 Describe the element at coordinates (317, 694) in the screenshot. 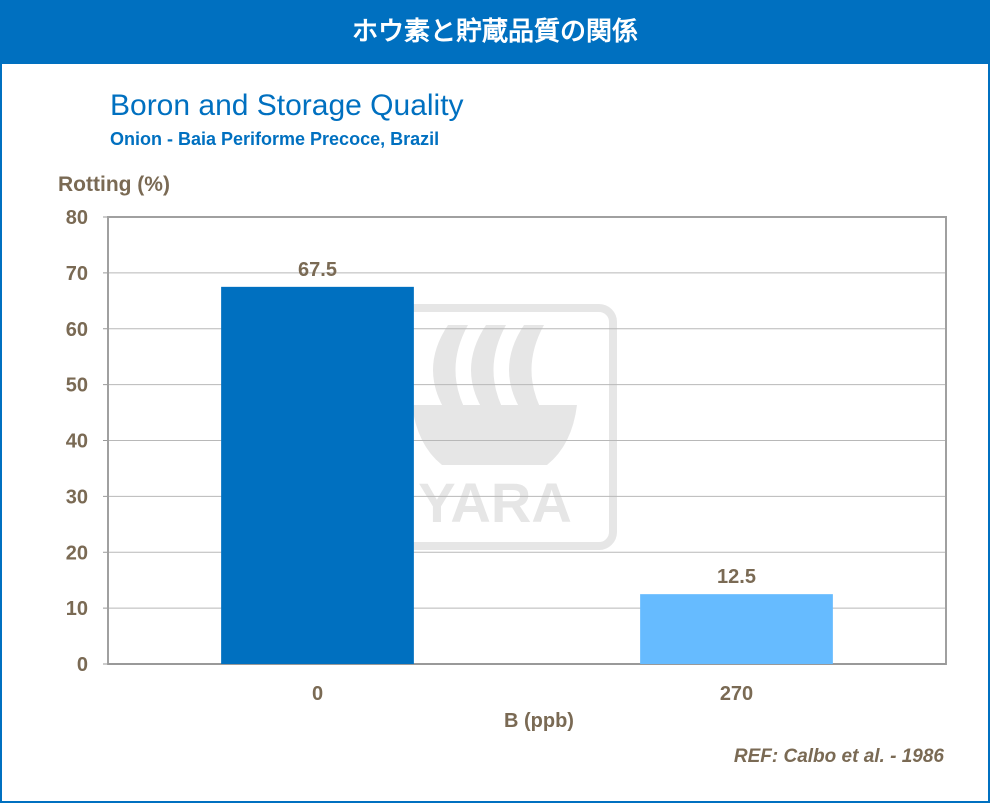

I see `x-tick-label: 0` at that location.